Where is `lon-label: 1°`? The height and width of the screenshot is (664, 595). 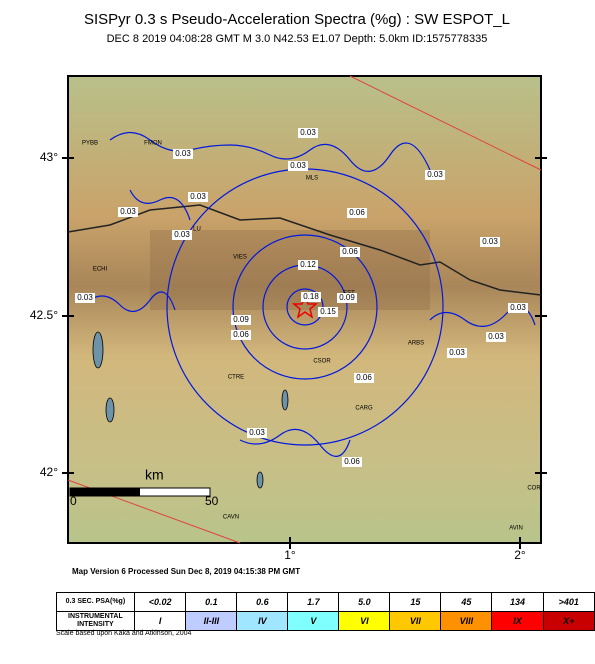 lon-label: 1° is located at coordinates (290, 555).